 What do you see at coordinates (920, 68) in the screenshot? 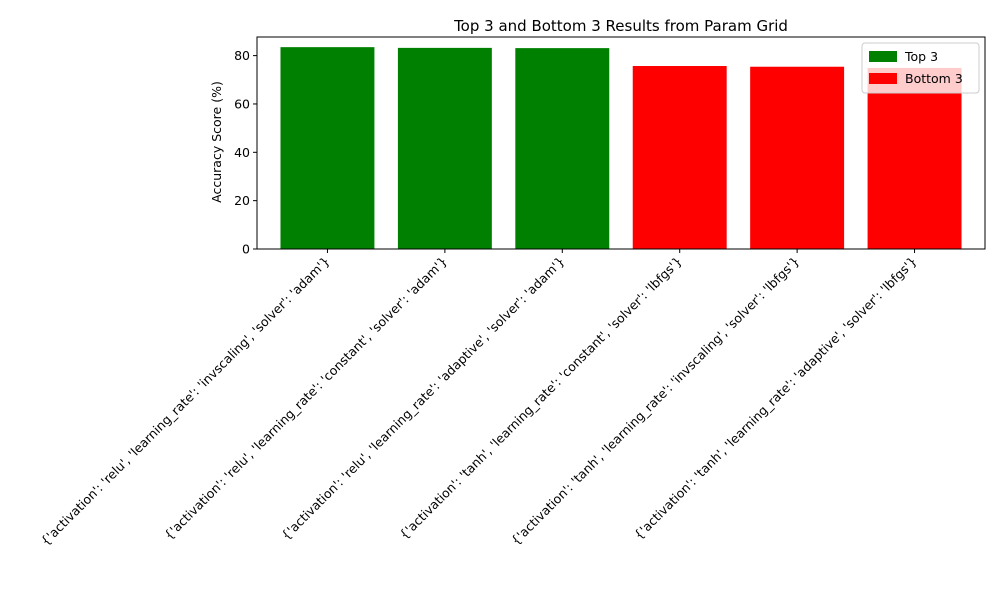
I see `legend: Top 3 Bottom 3` at bounding box center [920, 68].